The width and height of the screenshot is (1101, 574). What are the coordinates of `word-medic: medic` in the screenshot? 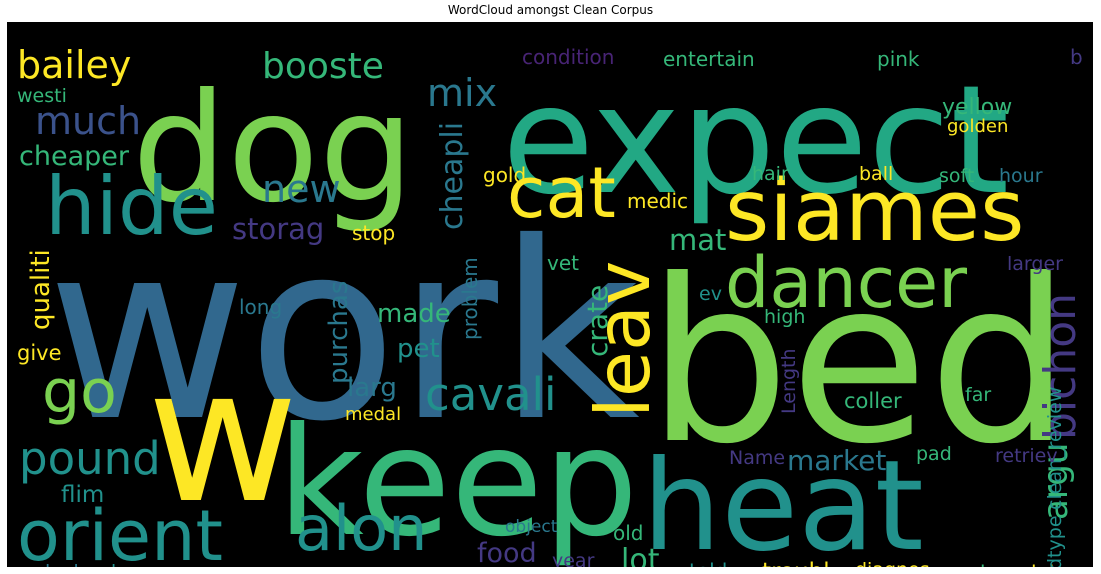 It's located at (657, 201).